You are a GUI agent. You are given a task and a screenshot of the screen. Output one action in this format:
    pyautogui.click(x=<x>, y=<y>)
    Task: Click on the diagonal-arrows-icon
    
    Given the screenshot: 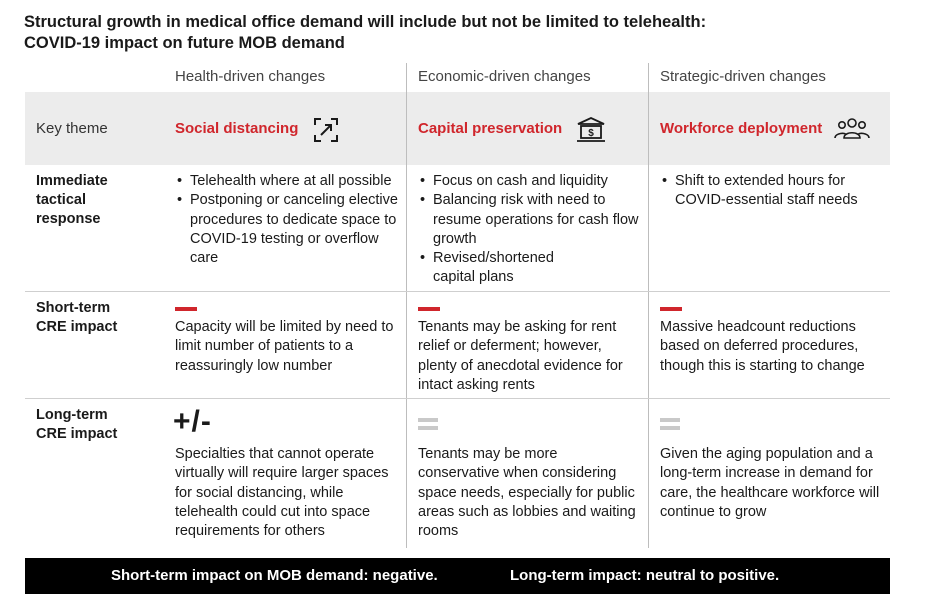 What is the action you would take?
    pyautogui.click(x=326, y=130)
    